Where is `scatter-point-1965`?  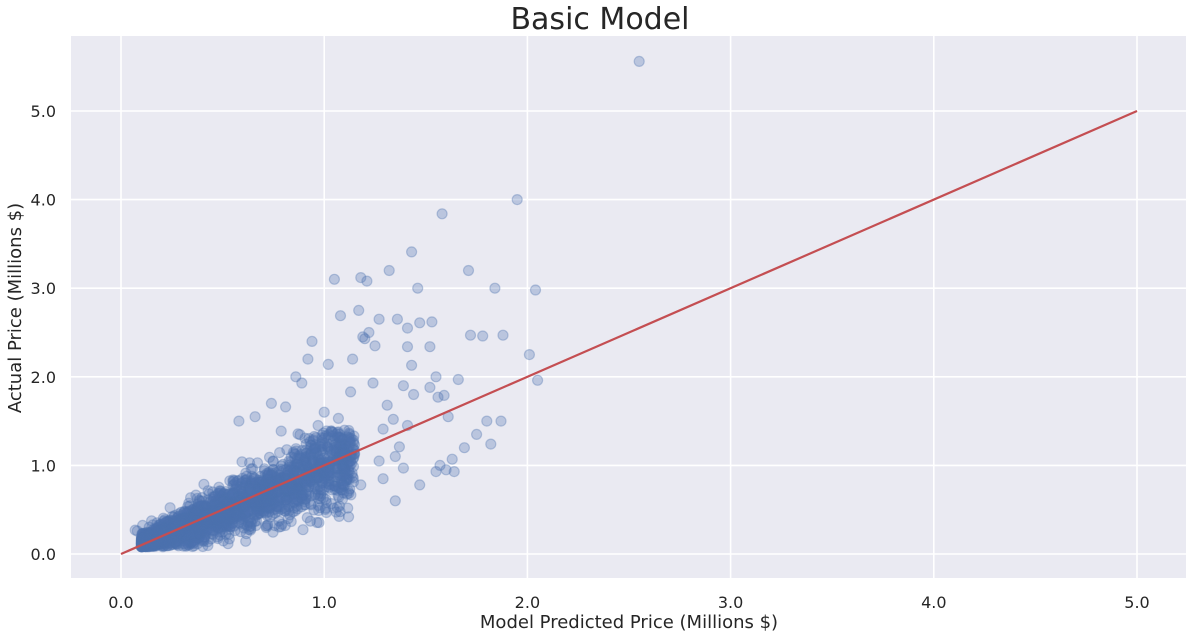 scatter-point-1965 is located at coordinates (167, 526).